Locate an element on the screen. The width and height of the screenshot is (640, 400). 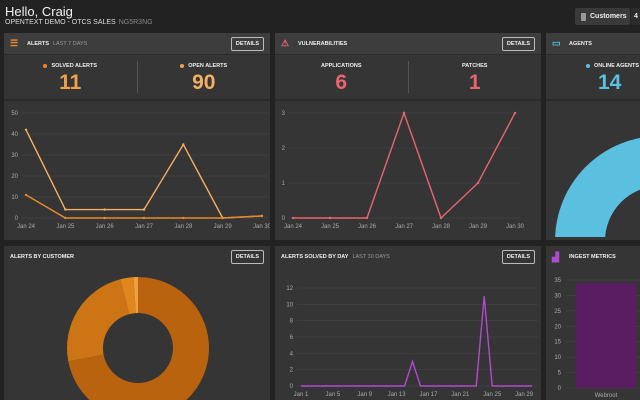
ingest-bar-chart: 0 5 10 15 20 25 30 35 Webroot is located at coordinates (597, 338).